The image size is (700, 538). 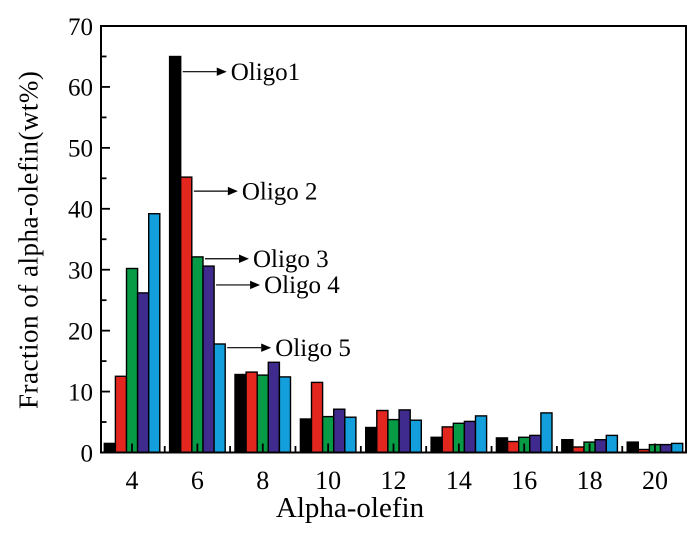 I want to click on x-tick-label: 6, so click(x=197, y=480).